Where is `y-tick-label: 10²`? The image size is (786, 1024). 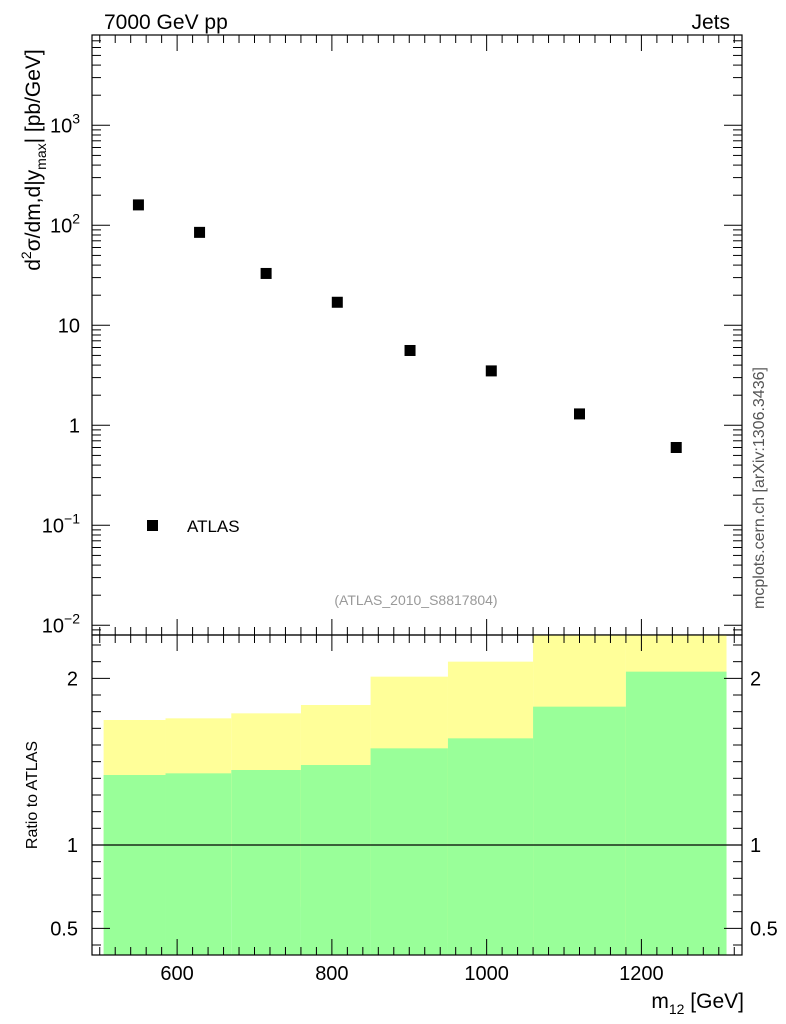
y-tick-label: 10² is located at coordinates (65, 223).